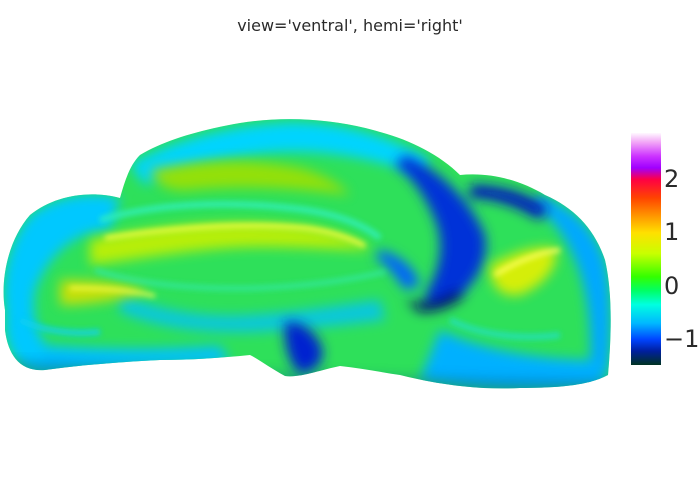  I want to click on plot-title: view='ventral', hemi='right', so click(350, 25).